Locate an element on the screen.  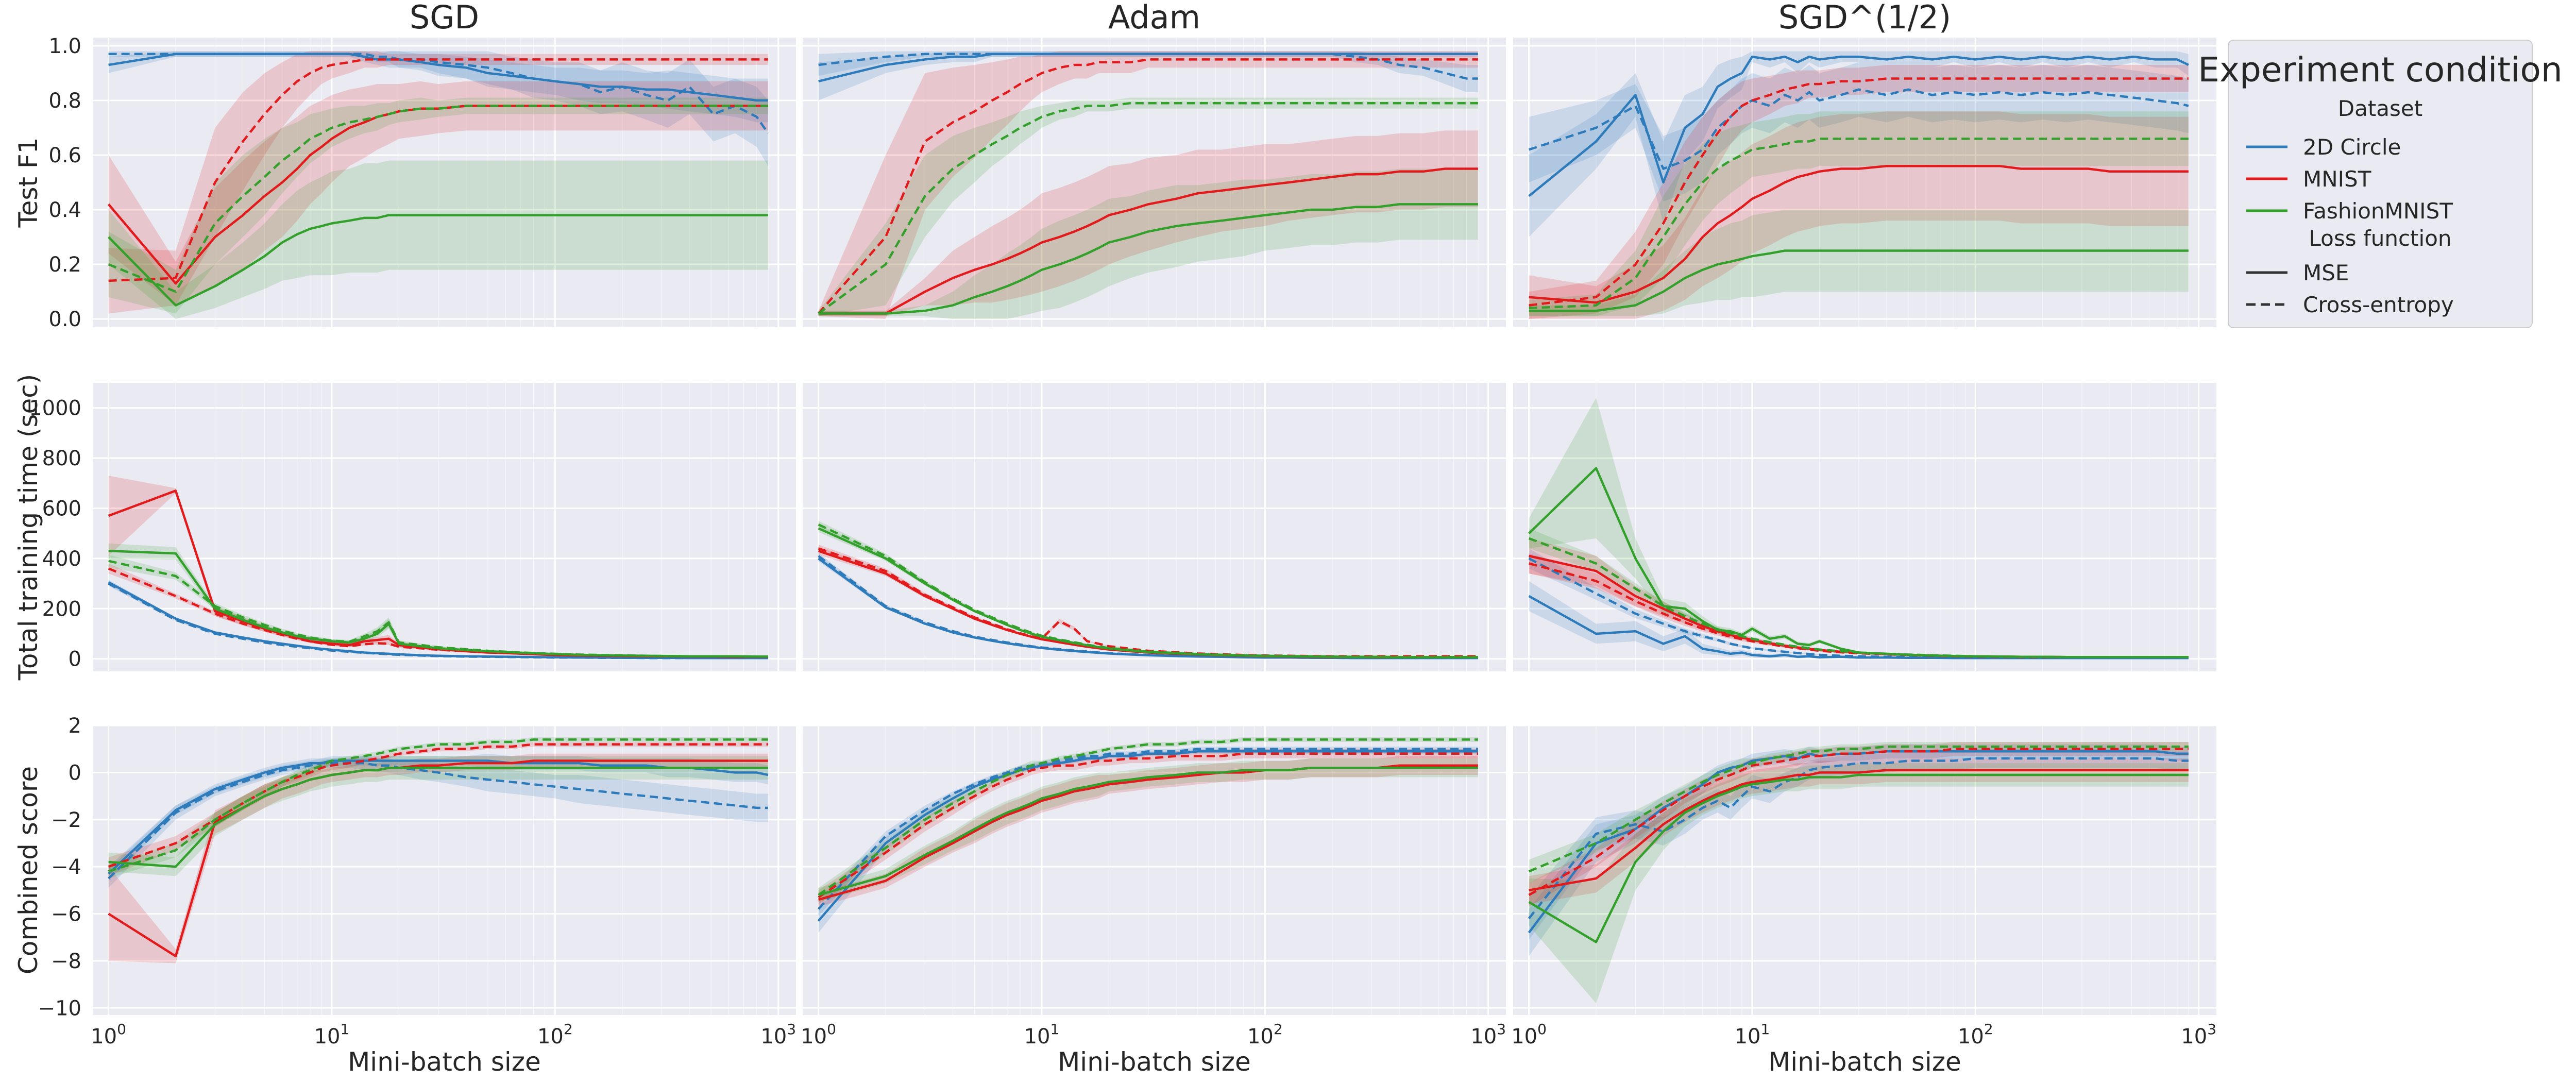
y-tick-label: 600 is located at coordinates (61, 508).